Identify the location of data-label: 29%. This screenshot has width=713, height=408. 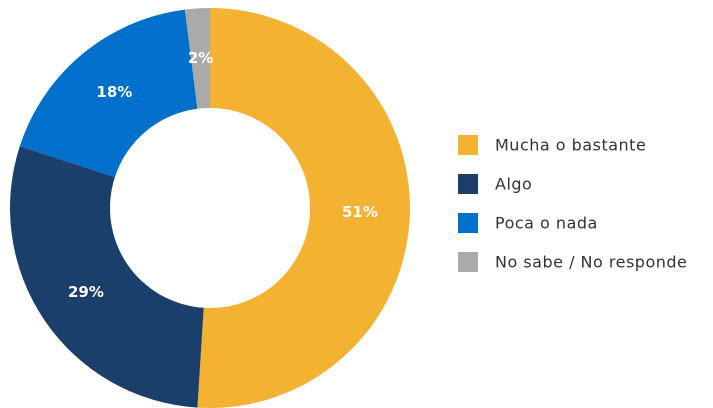
(86, 292).